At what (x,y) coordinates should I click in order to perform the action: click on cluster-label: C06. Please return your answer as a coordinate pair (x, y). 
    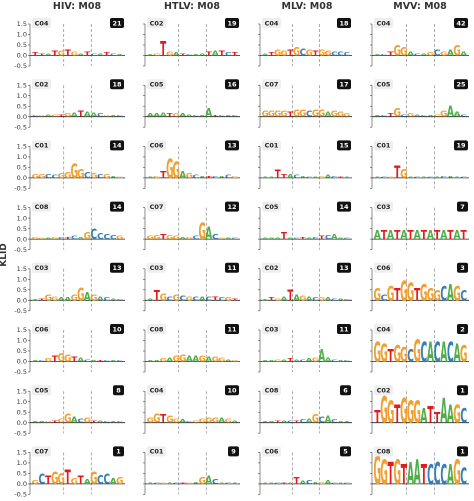
    Looking at the image, I should click on (272, 452).